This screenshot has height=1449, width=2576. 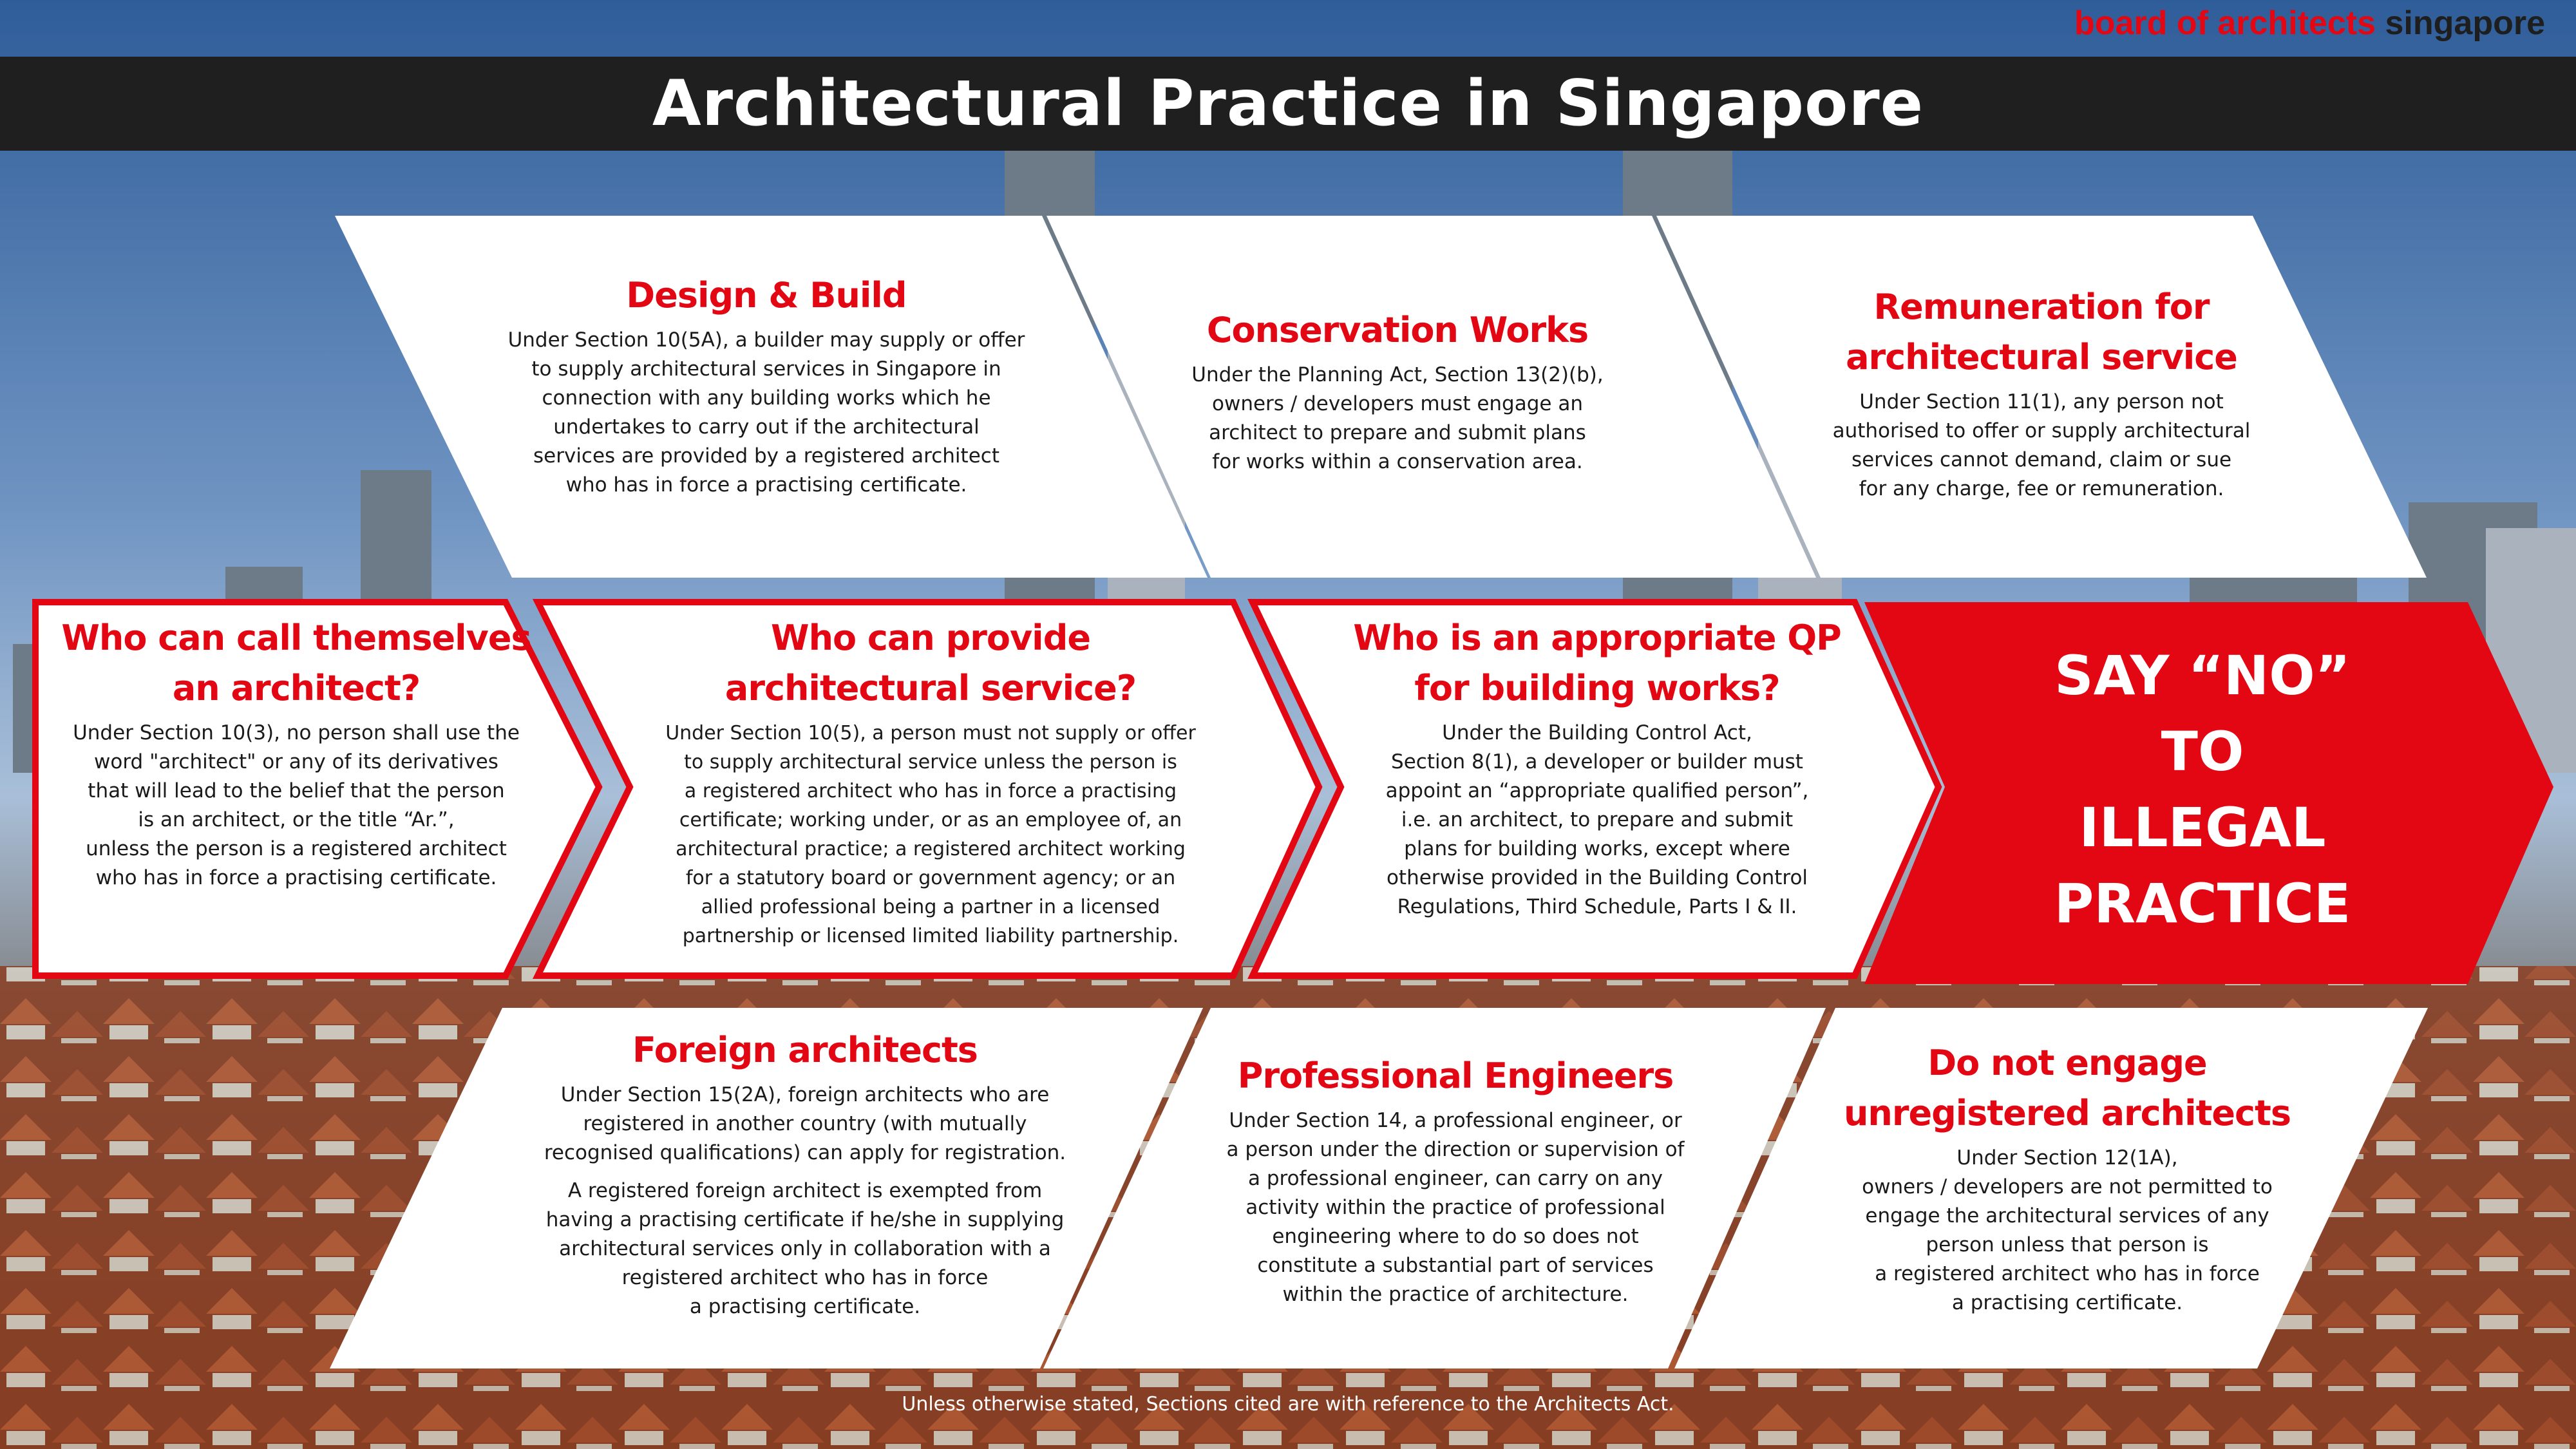 I want to click on page-title: Architectural Practice in Singapore, so click(x=1288, y=104).